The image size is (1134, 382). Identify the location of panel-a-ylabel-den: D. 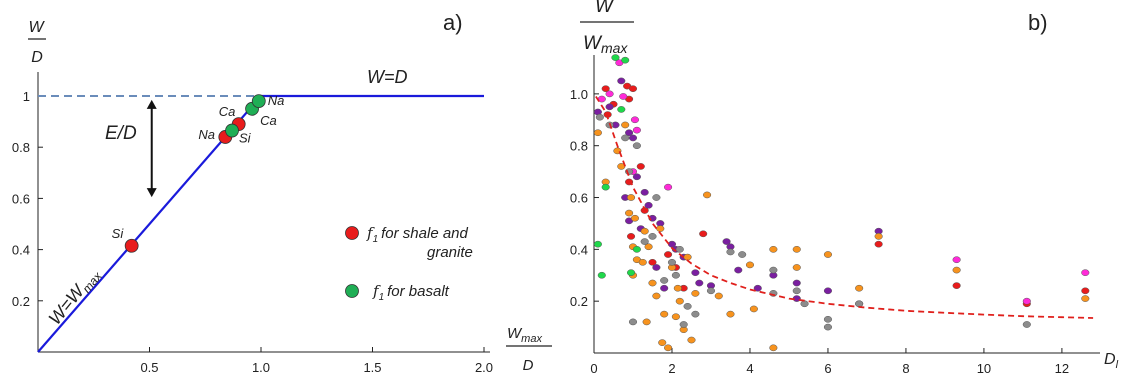
(37, 57).